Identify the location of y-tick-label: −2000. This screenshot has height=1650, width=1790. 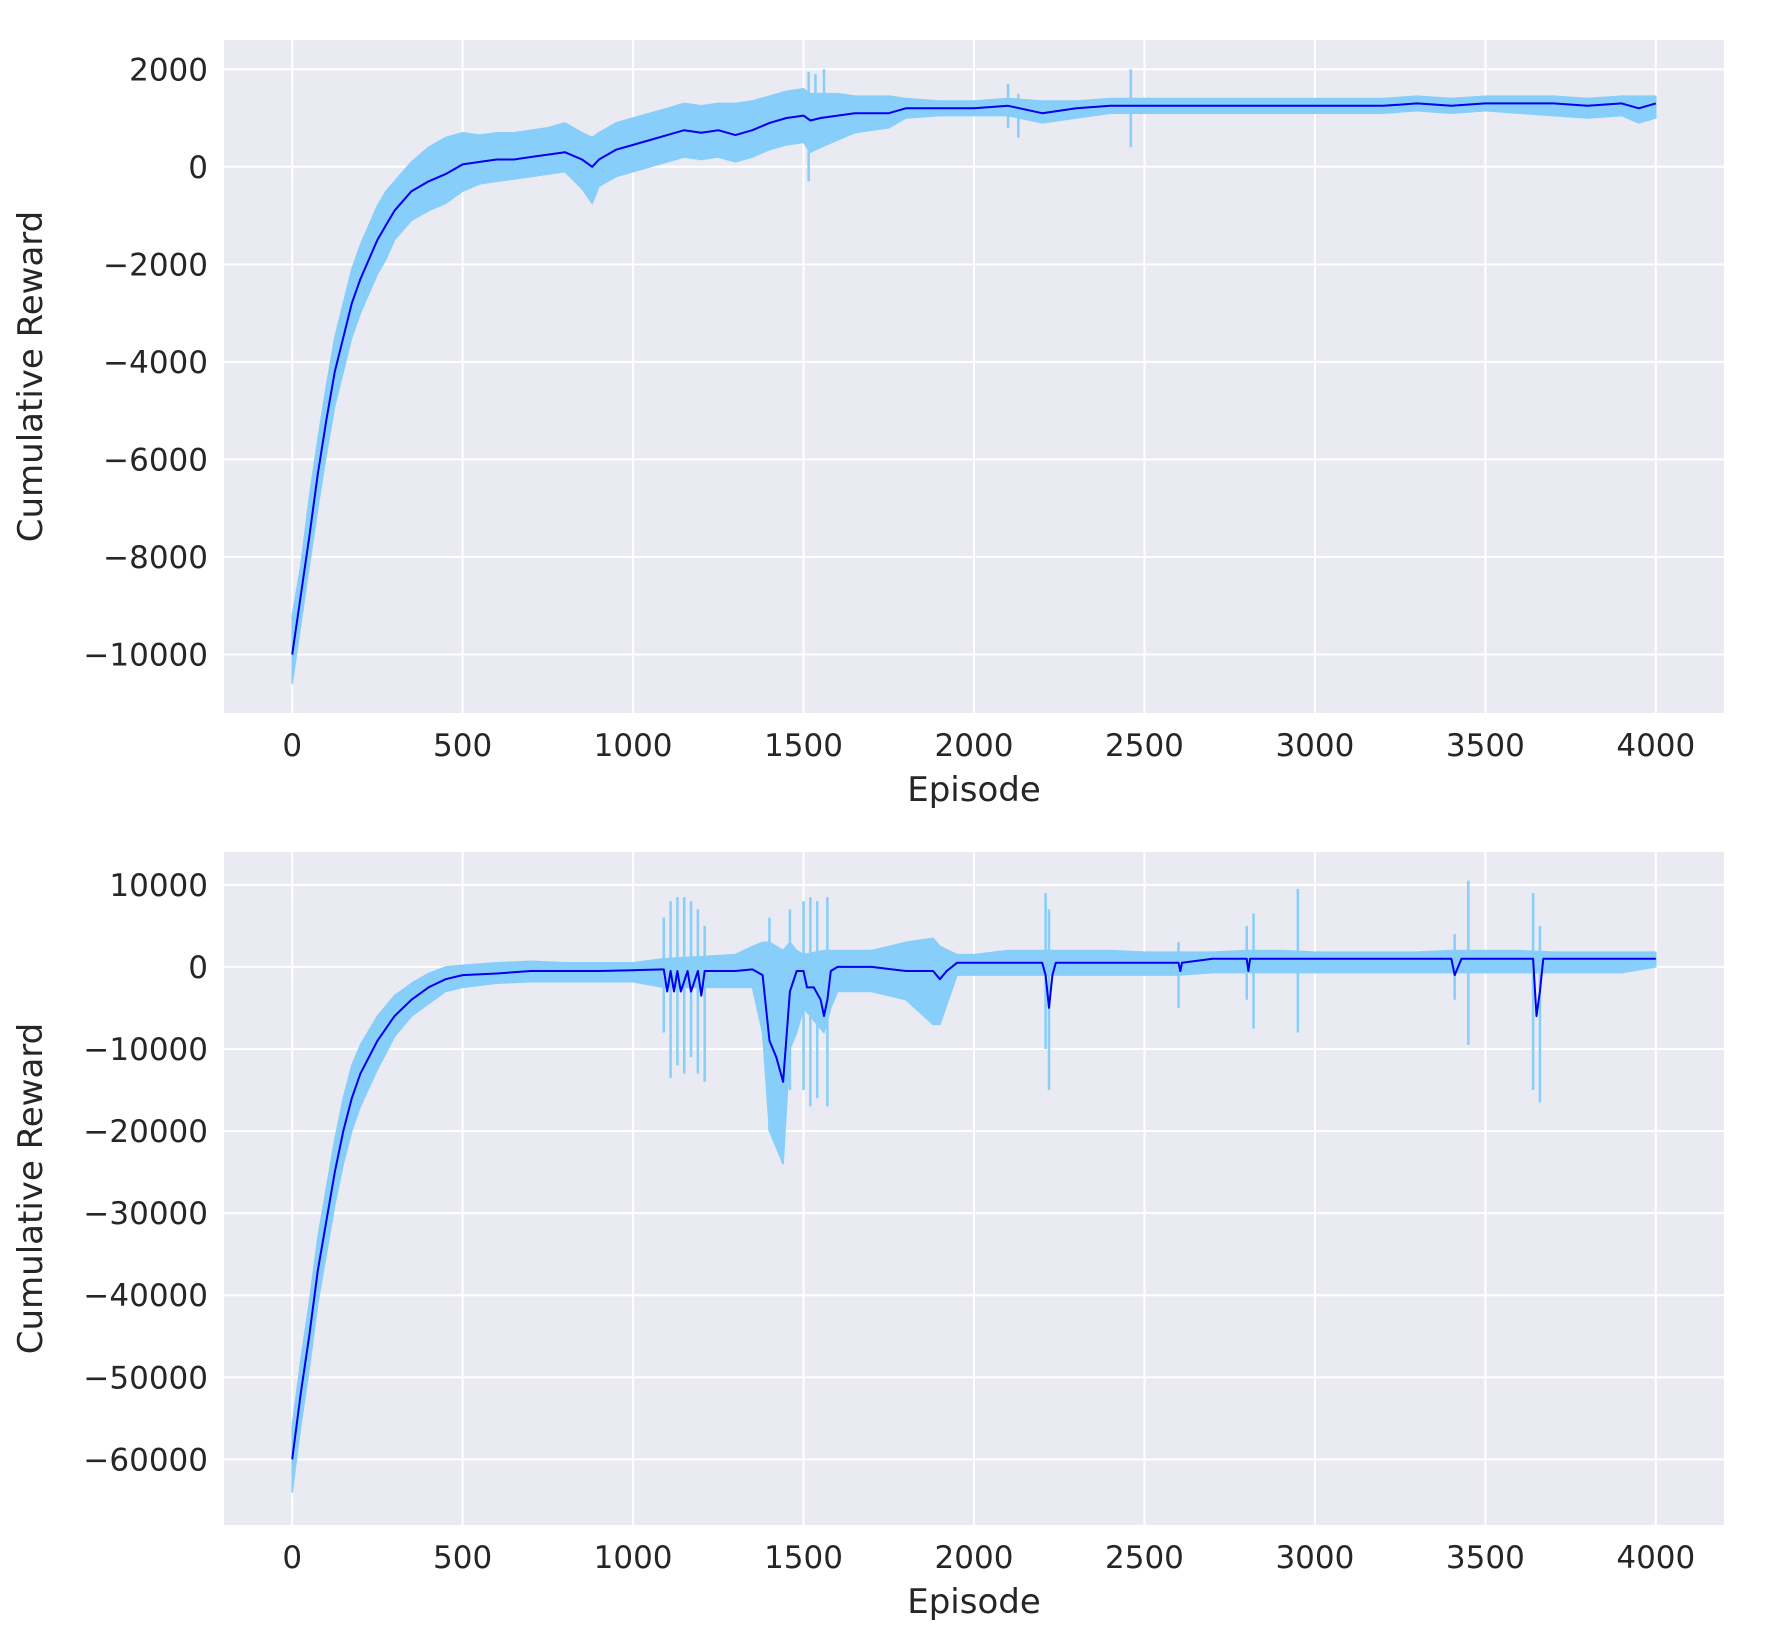
(155, 265).